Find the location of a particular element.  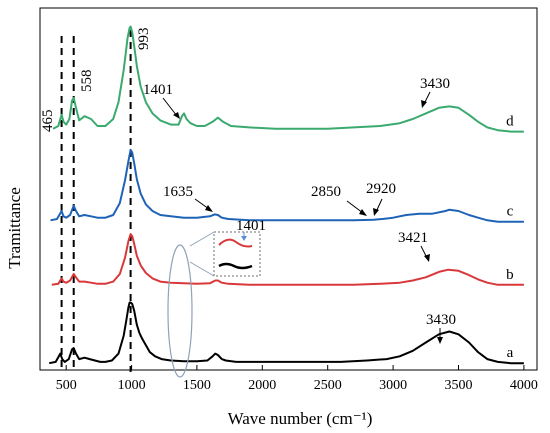

zoom-connector-bottom is located at coordinates (202, 269).